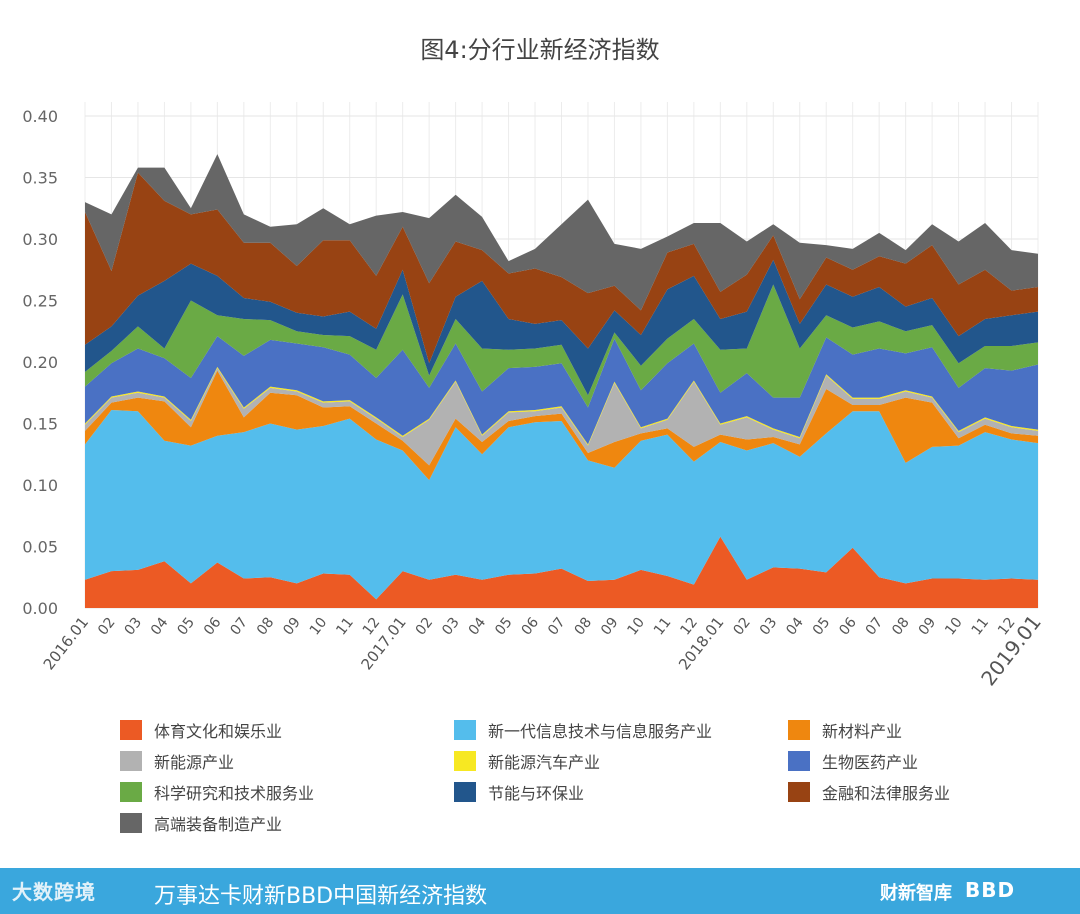 The width and height of the screenshot is (1080, 914). I want to click on footer-banner: 大数跨境 万事达卡财新BBD中国新经济指数 财新智库 BBD, so click(540, 891).